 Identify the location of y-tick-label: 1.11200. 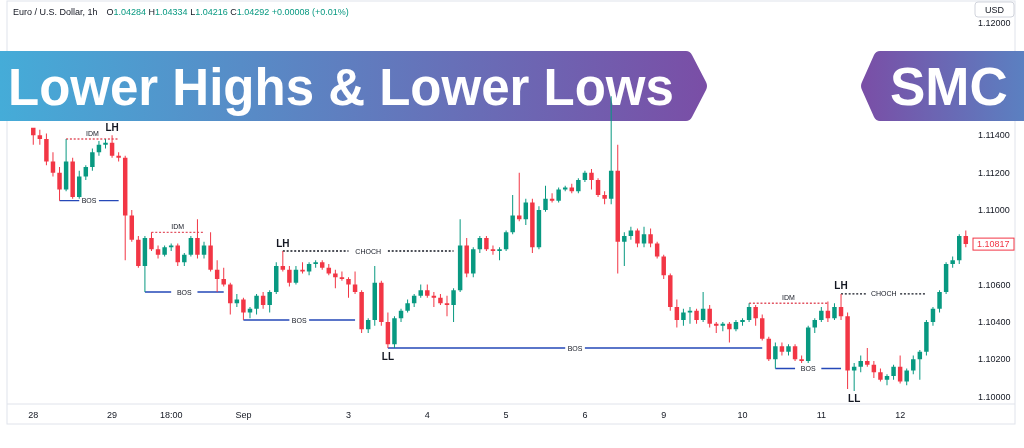
(994, 172).